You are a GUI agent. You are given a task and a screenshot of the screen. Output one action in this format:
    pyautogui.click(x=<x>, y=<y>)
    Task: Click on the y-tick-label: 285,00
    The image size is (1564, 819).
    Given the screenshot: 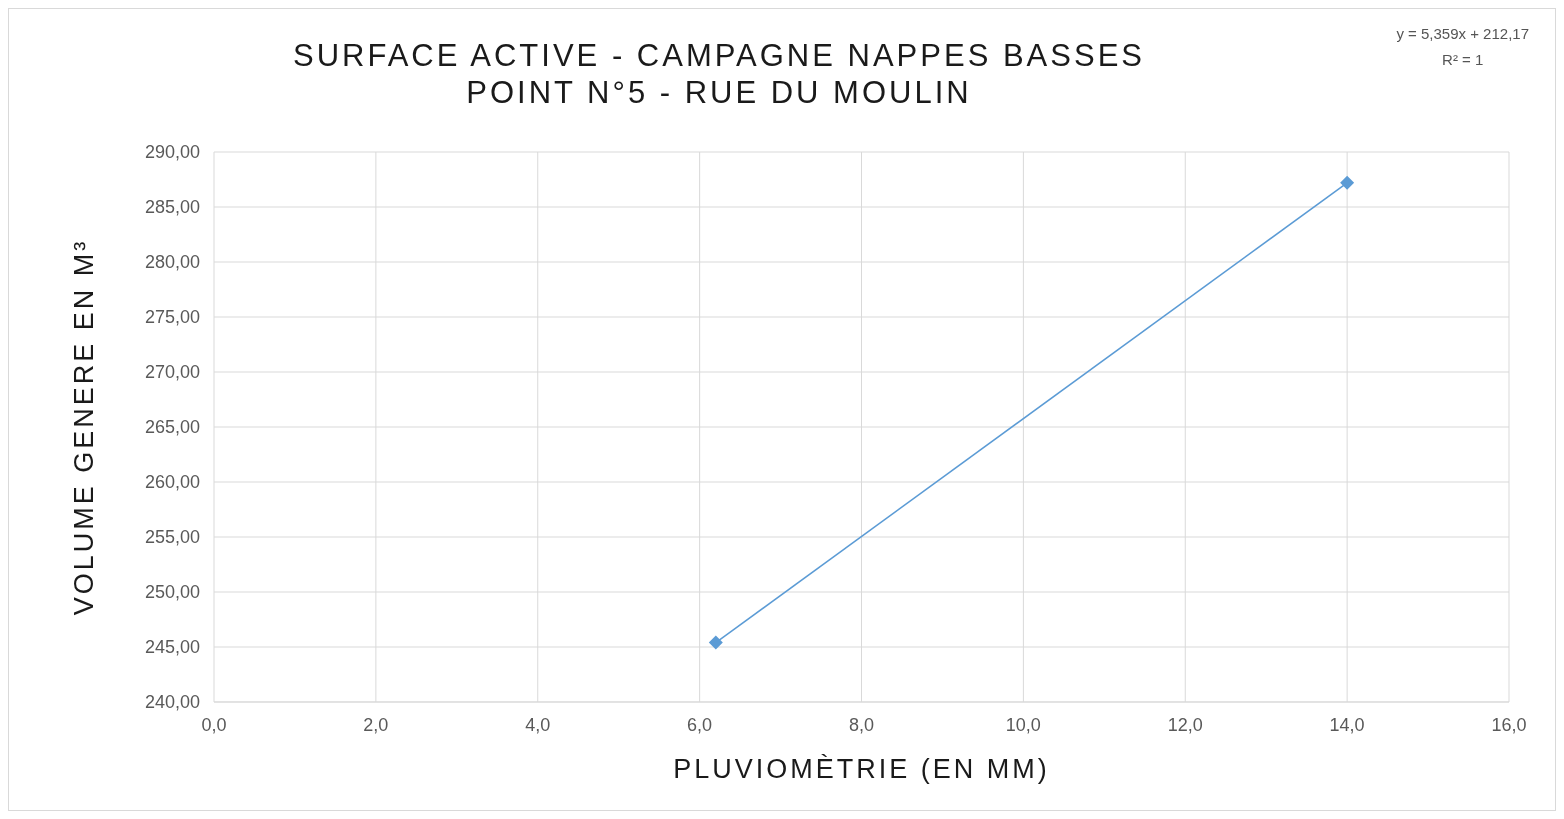 What is the action you would take?
    pyautogui.click(x=172, y=207)
    